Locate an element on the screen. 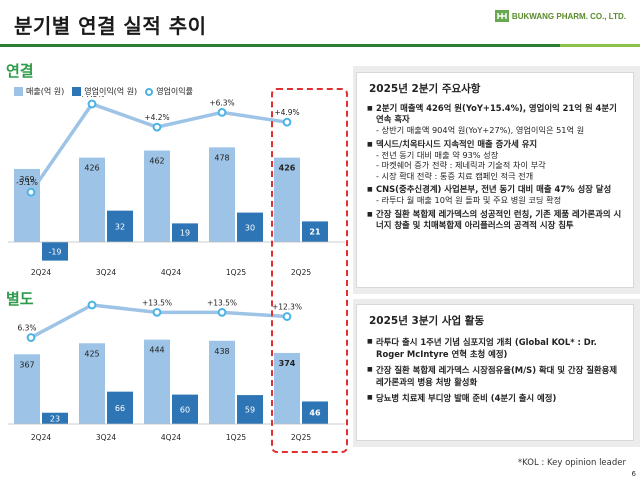 The width and height of the screenshot is (640, 482). panel2-item: 당뇨병 치료제 부디앙 발매 준비 (4분기 출시 예정) is located at coordinates (496, 398).